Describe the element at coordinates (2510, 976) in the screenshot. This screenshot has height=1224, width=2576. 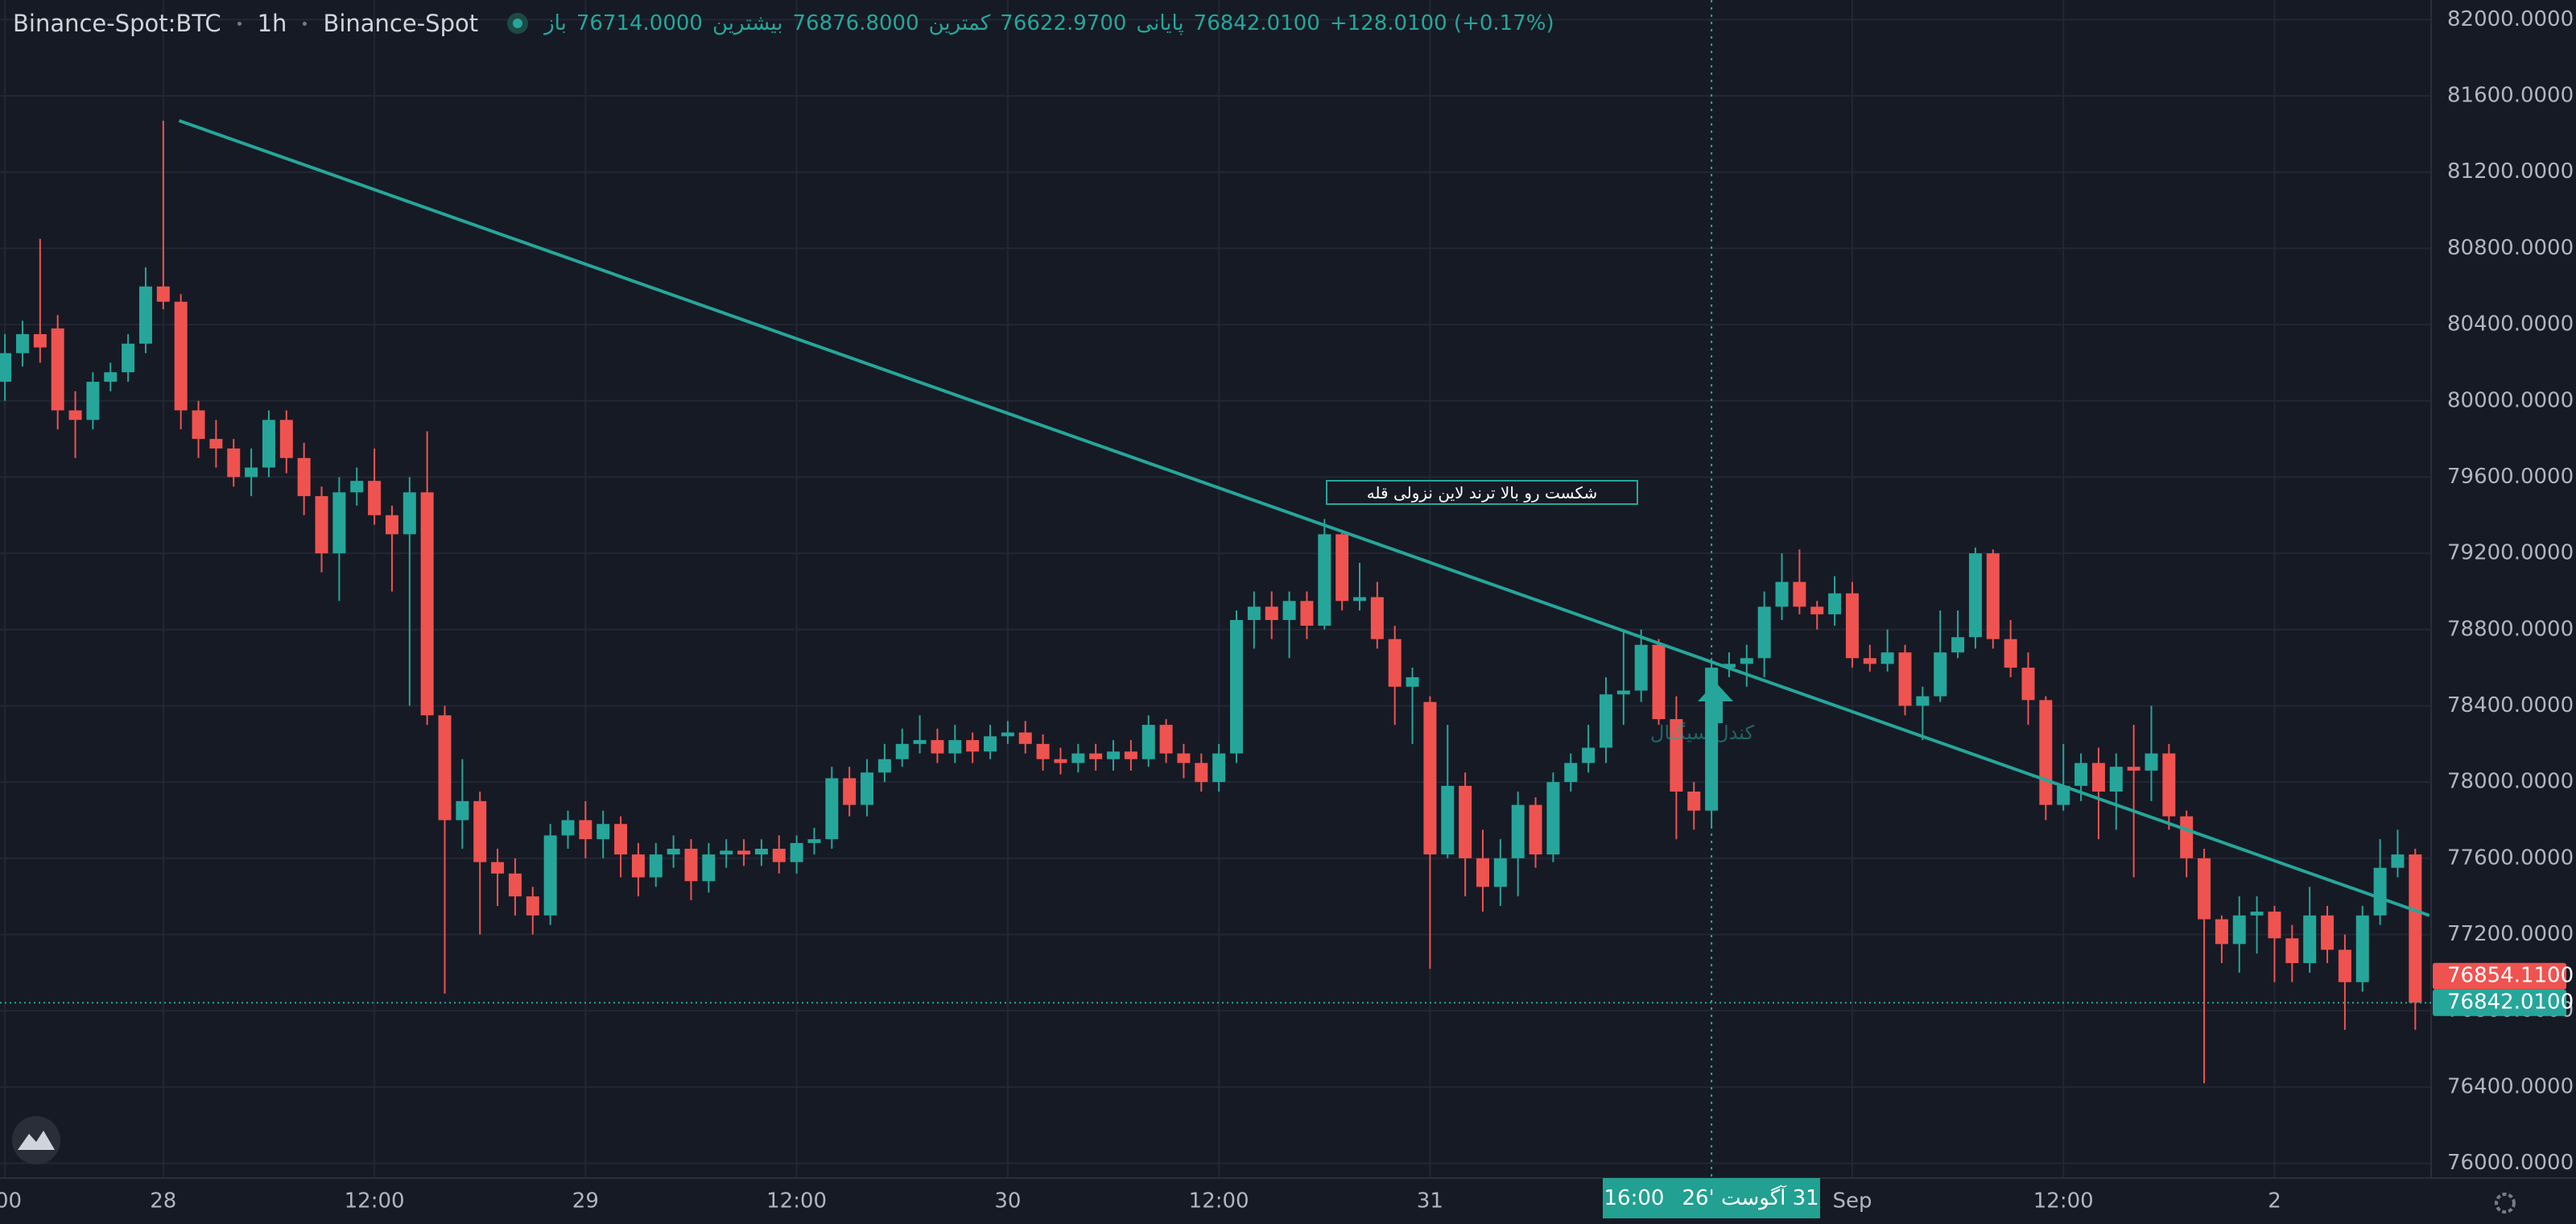
I see `price-label: 76854.1100` at that location.